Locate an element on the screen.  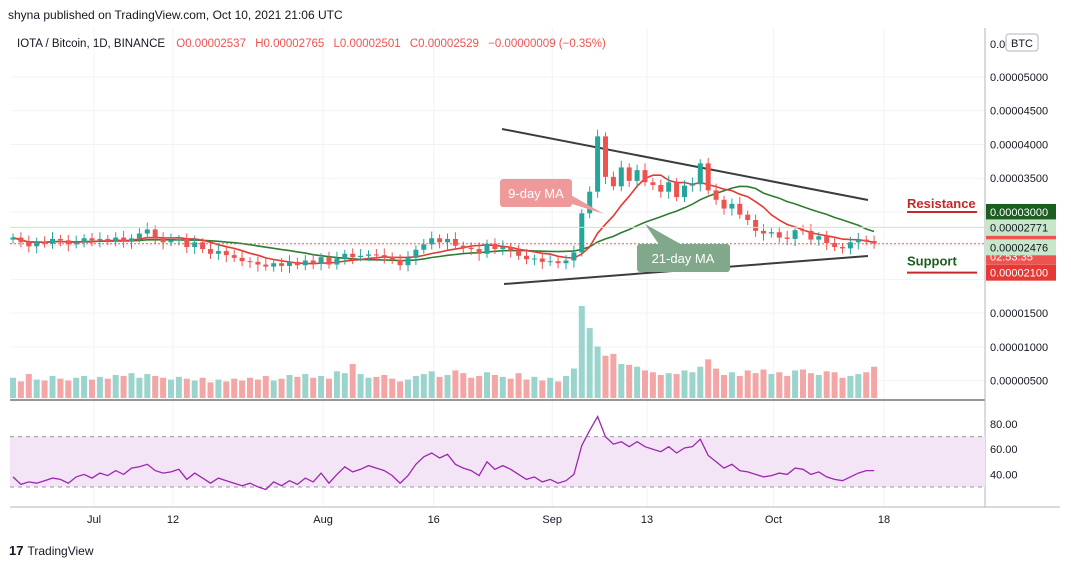
time-tick-label: 12 is located at coordinates (173, 520).